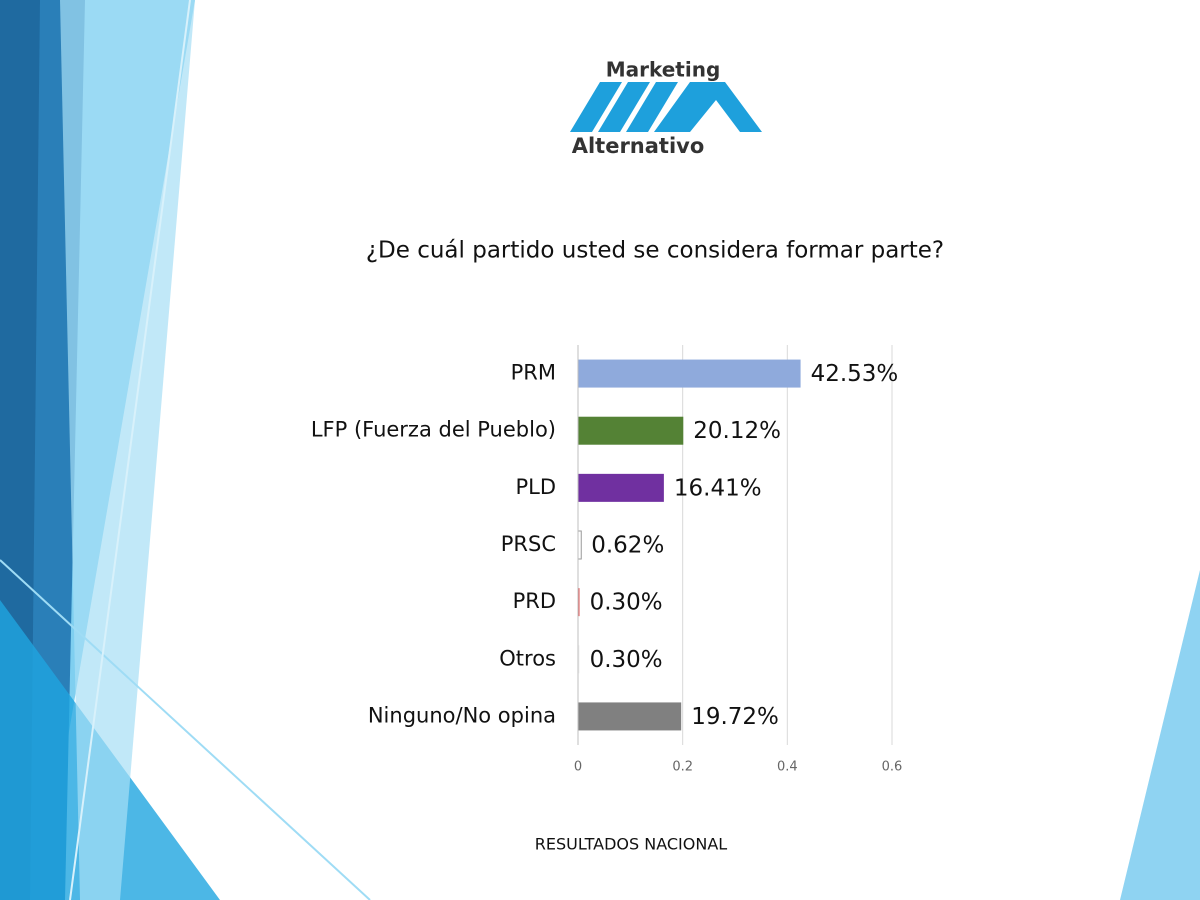 The height and width of the screenshot is (900, 1200). I want to click on value-label: 16.41%, so click(718, 488).